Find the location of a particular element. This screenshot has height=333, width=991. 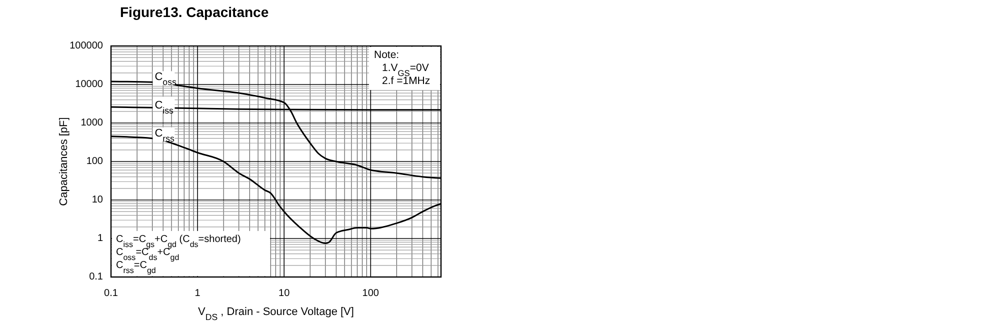

x-tick-label: 1 is located at coordinates (197, 293).